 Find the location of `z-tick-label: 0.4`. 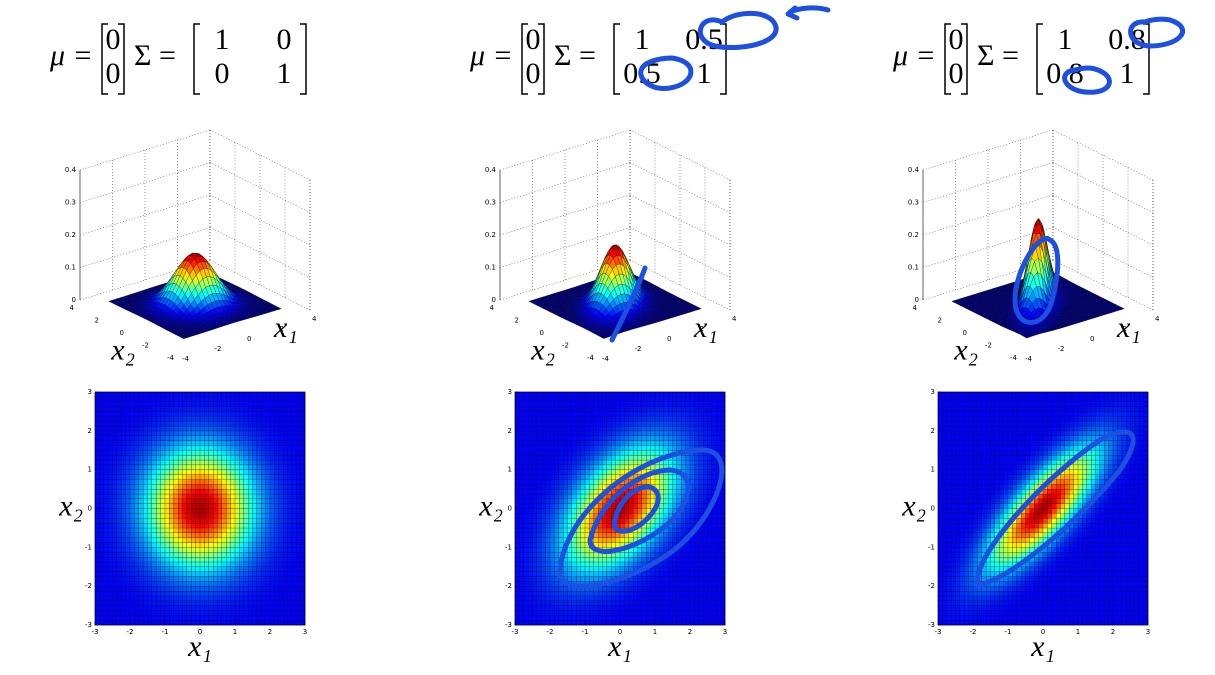

z-tick-label: 0.4 is located at coordinates (71, 170).